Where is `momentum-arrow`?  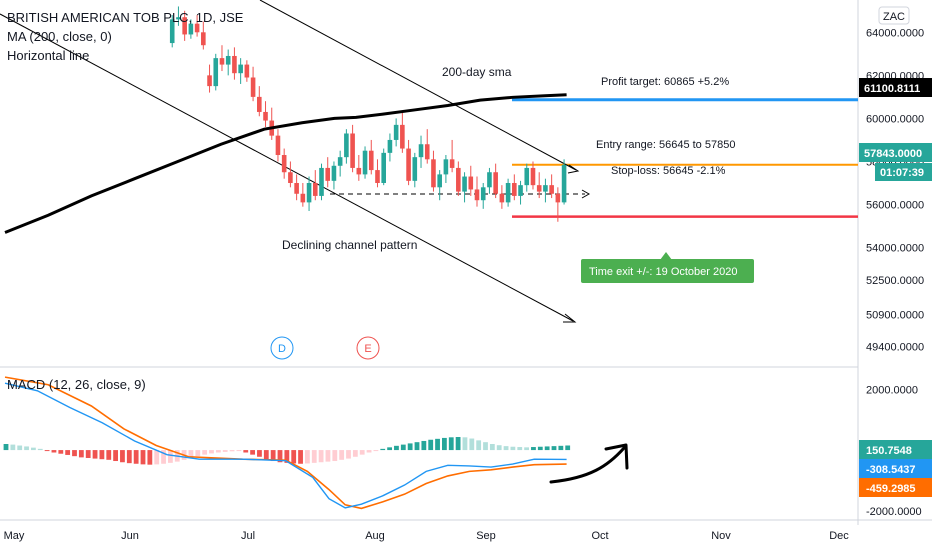
momentum-arrow is located at coordinates (589, 463).